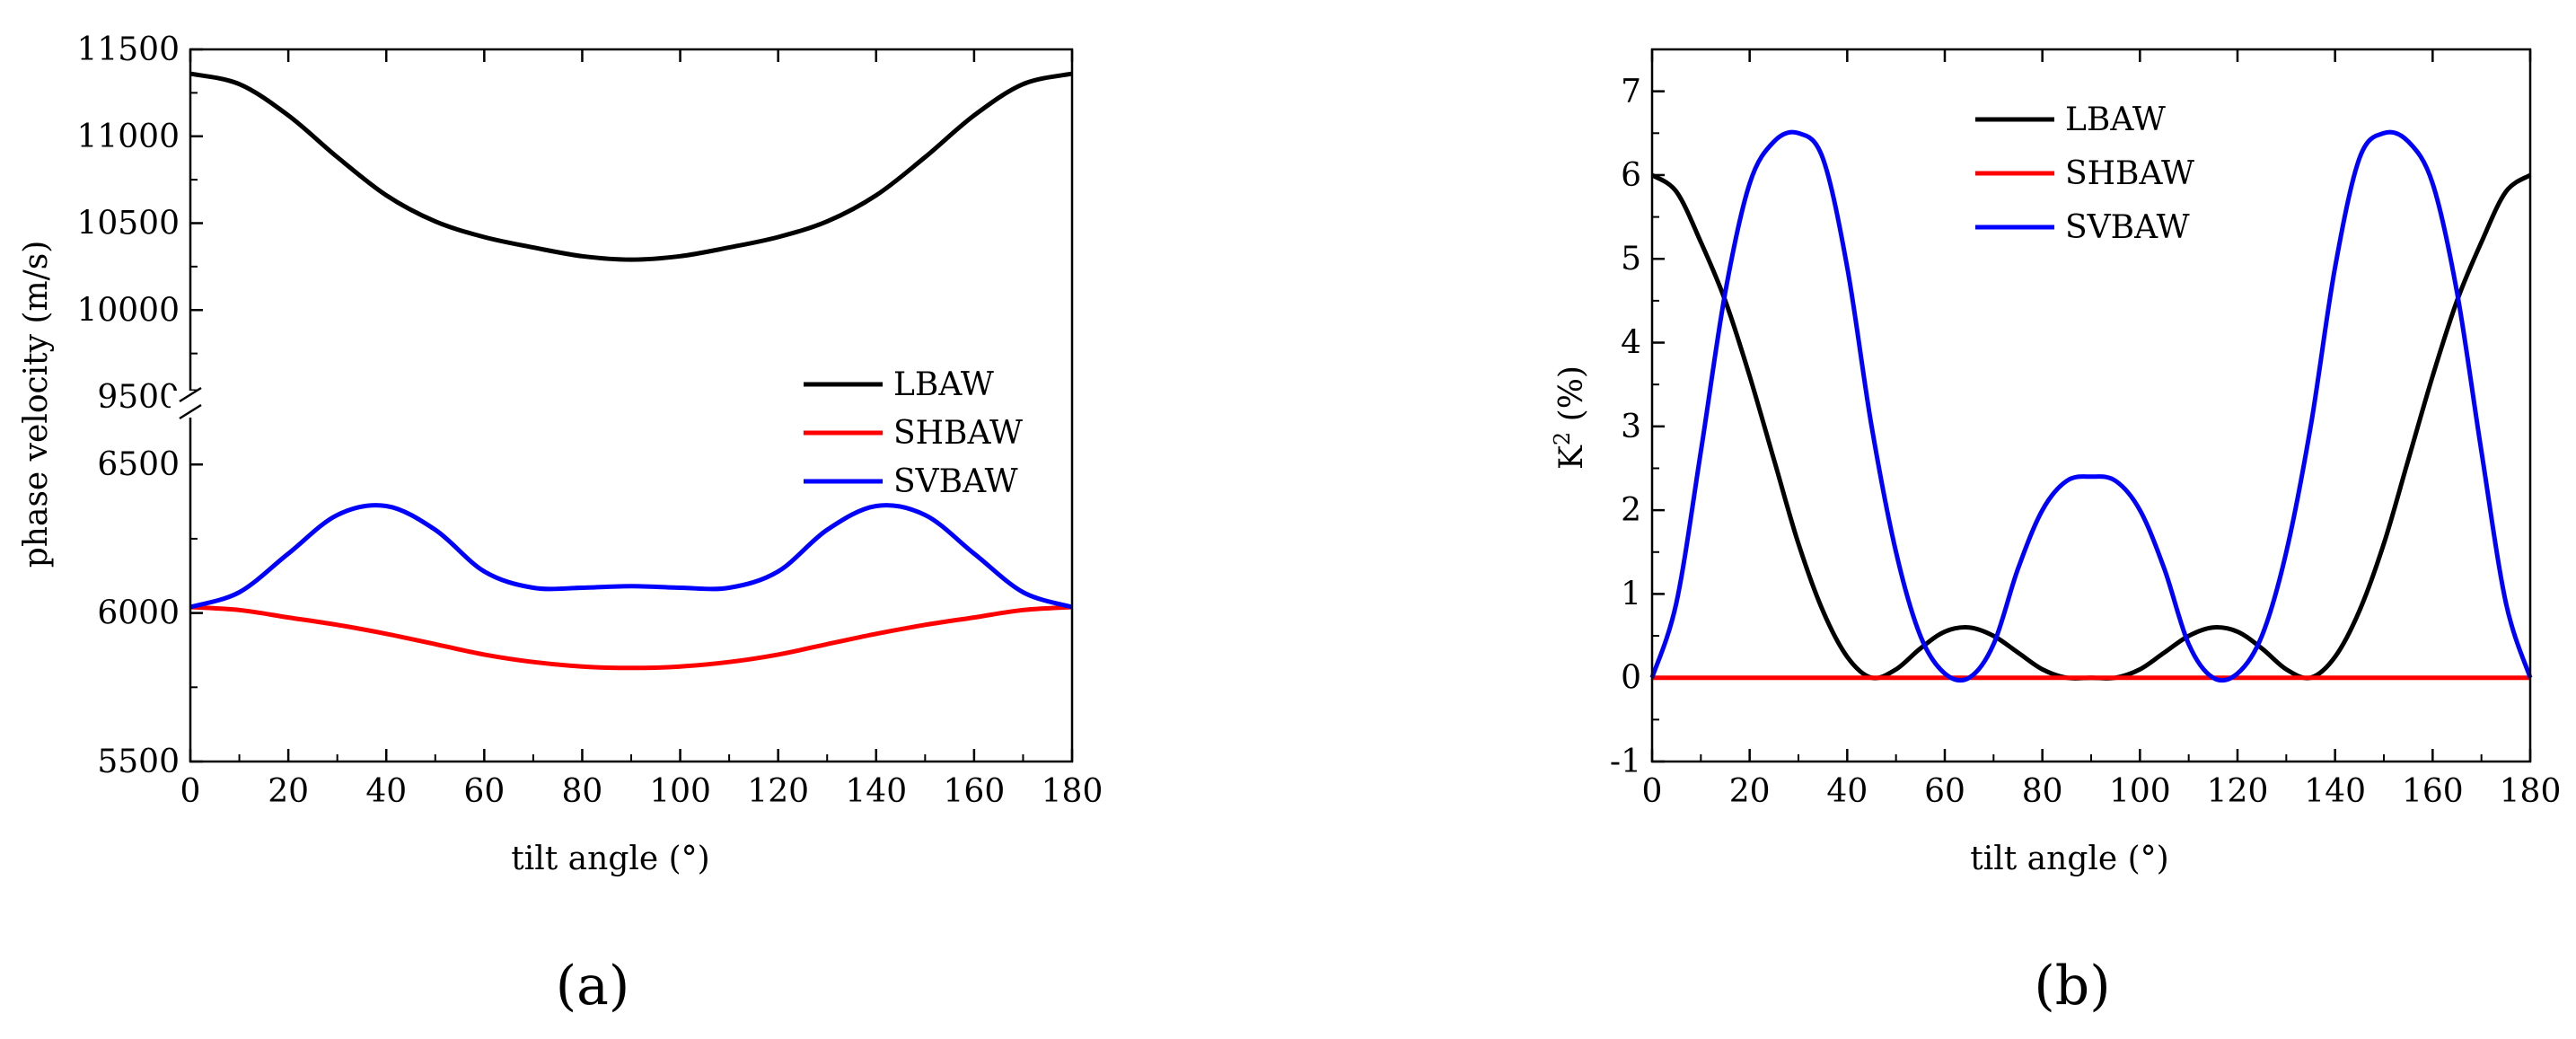 Image resolution: width=2576 pixels, height=1039 pixels. What do you see at coordinates (958, 433) in the screenshot?
I see `a-legend-label-shbaw: SHBAW` at bounding box center [958, 433].